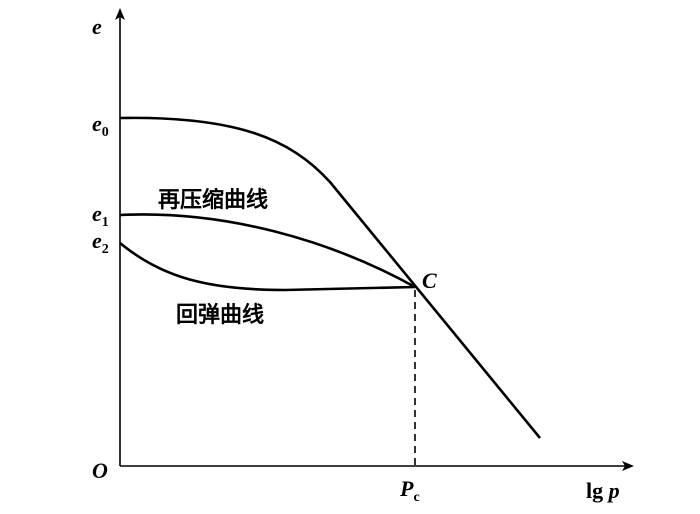 This screenshot has width=700, height=514. I want to click on curve-label: 回弹曲线, so click(220, 315).